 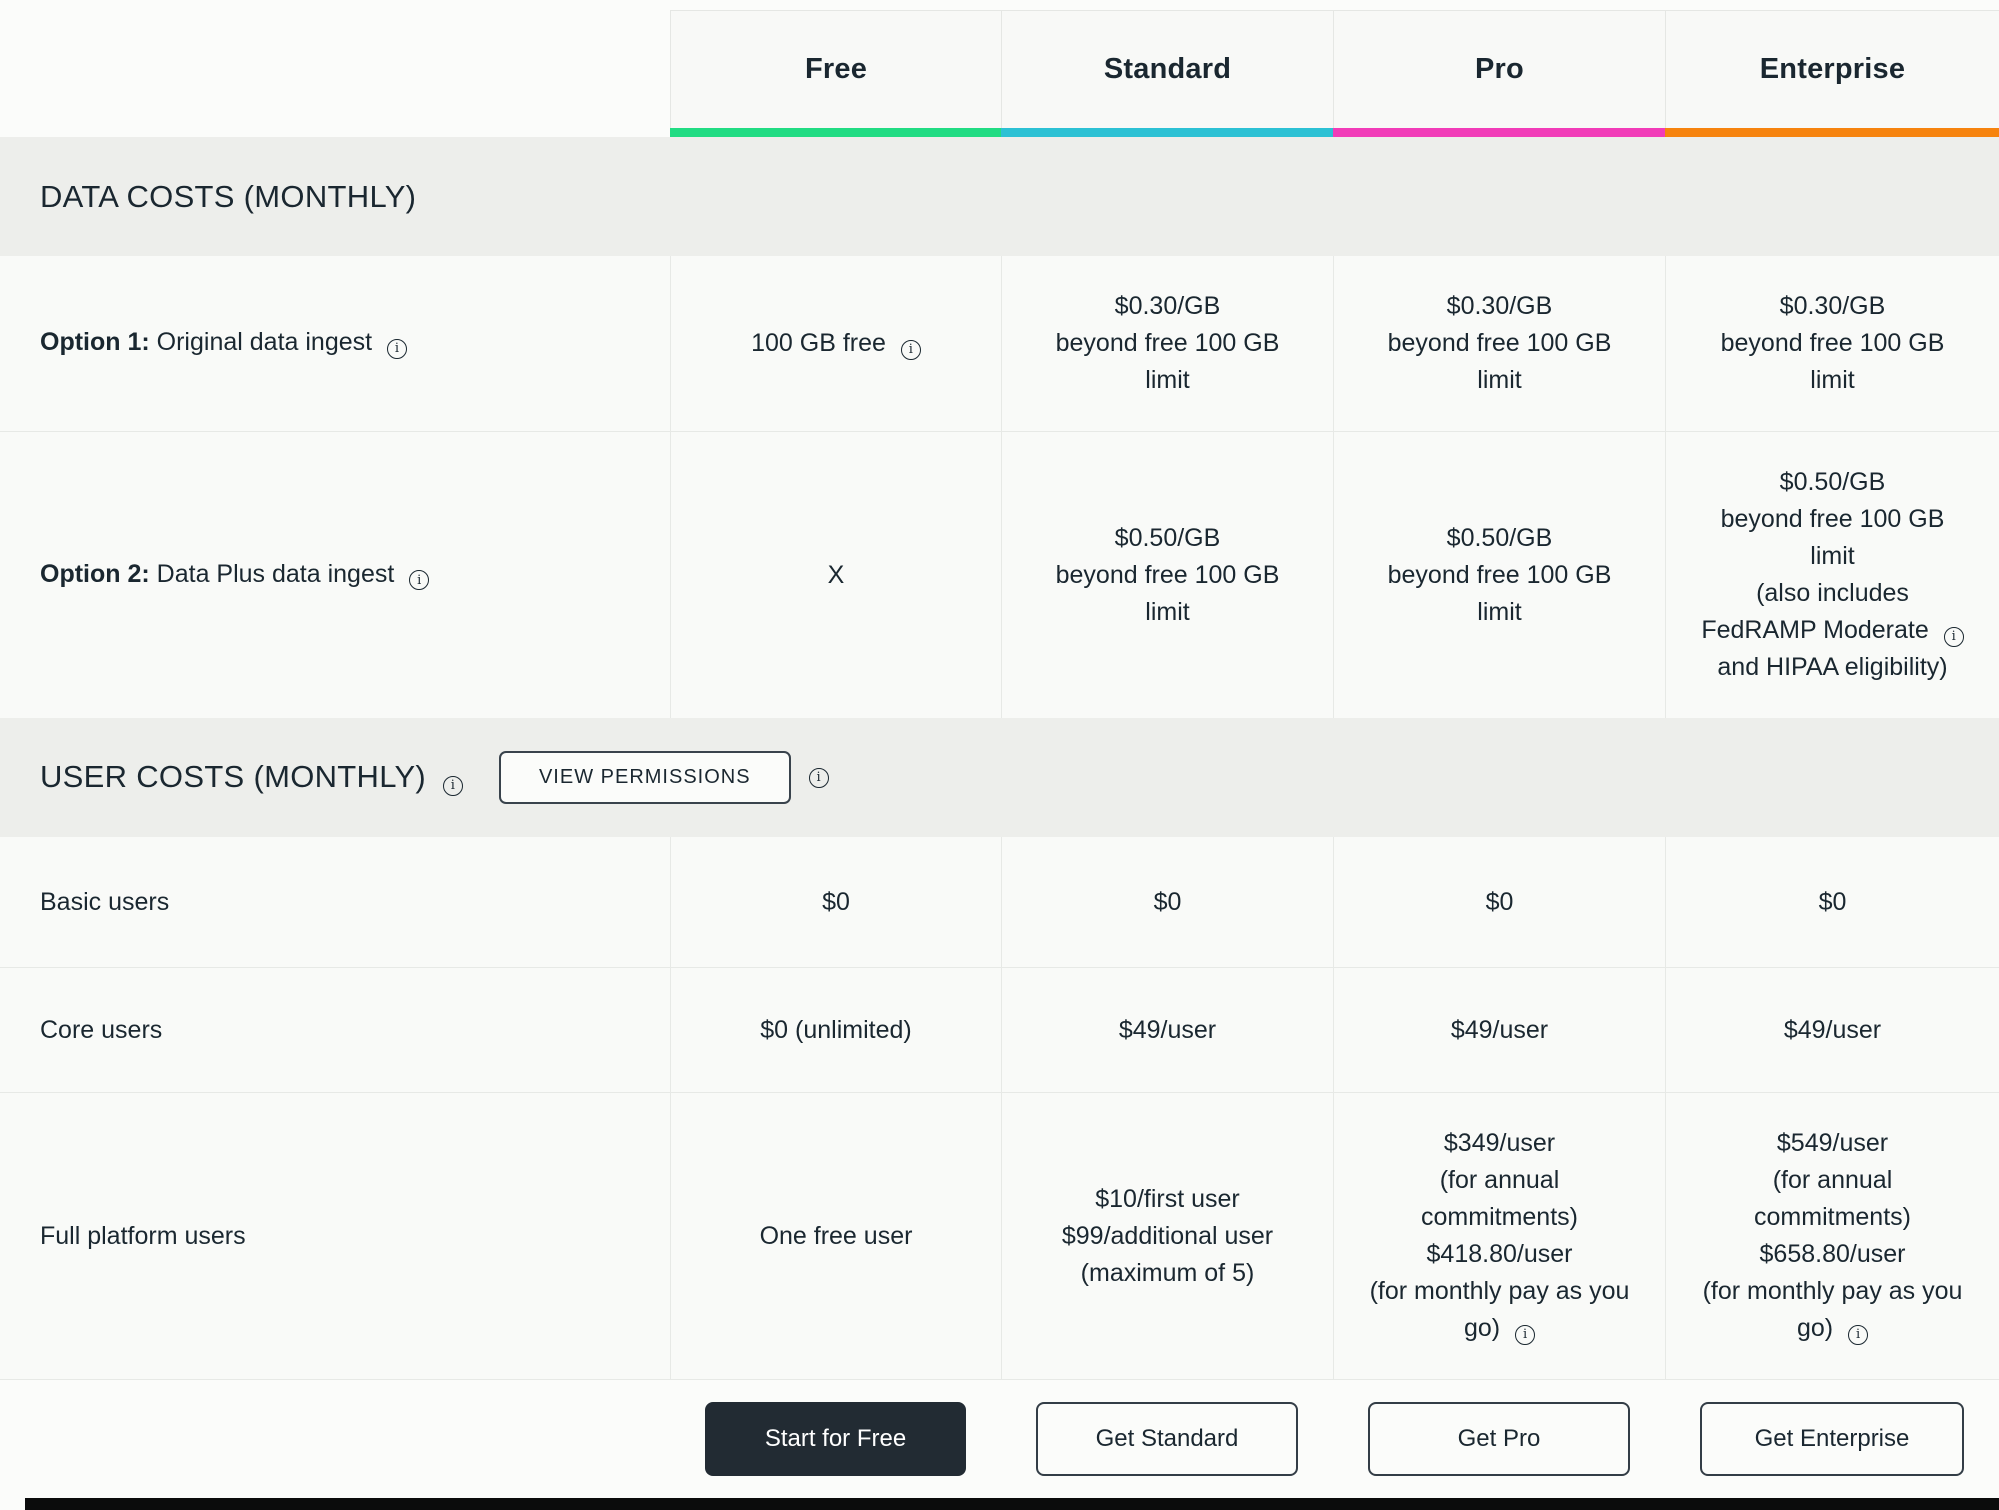 I want to click on plan-name-pro: Pro, so click(x=1499, y=69).